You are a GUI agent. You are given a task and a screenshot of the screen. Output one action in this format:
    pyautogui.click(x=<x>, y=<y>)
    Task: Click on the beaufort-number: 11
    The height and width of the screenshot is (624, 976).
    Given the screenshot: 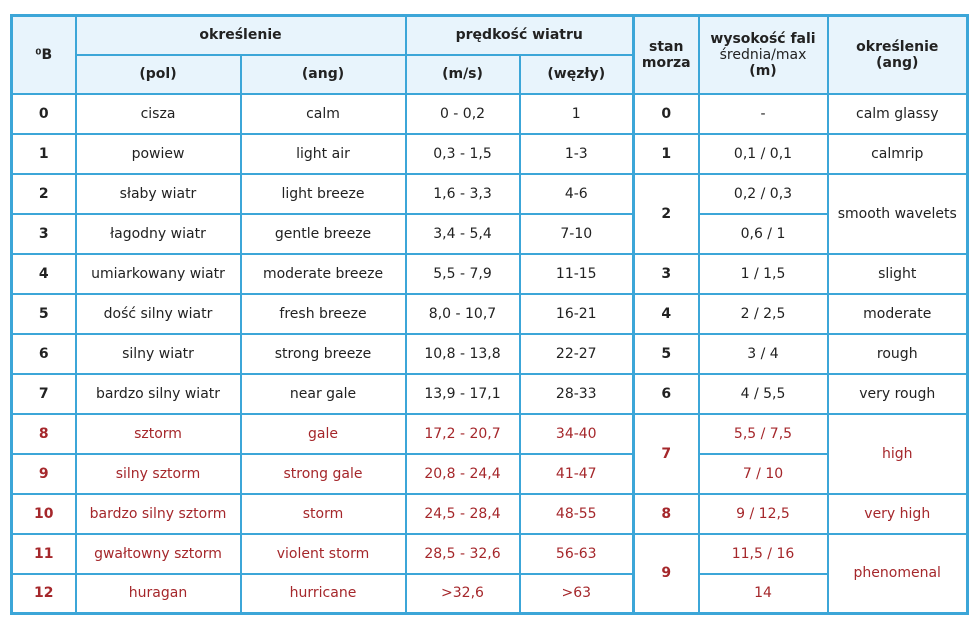 What is the action you would take?
    pyautogui.click(x=43, y=553)
    